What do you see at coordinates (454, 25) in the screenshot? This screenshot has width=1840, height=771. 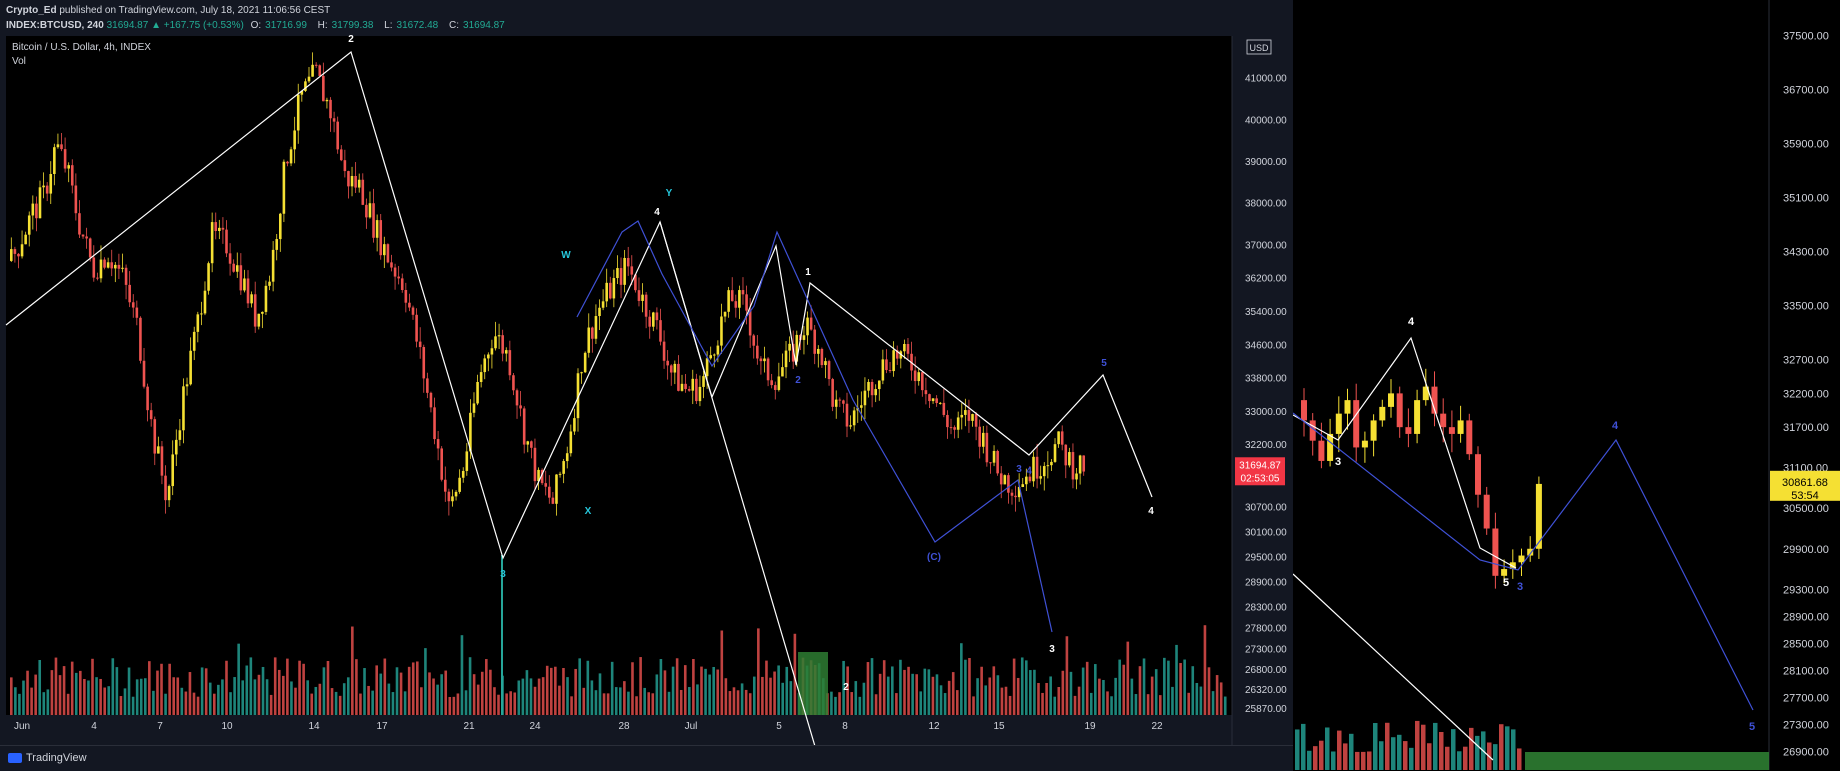 I see `close-label: C:` at bounding box center [454, 25].